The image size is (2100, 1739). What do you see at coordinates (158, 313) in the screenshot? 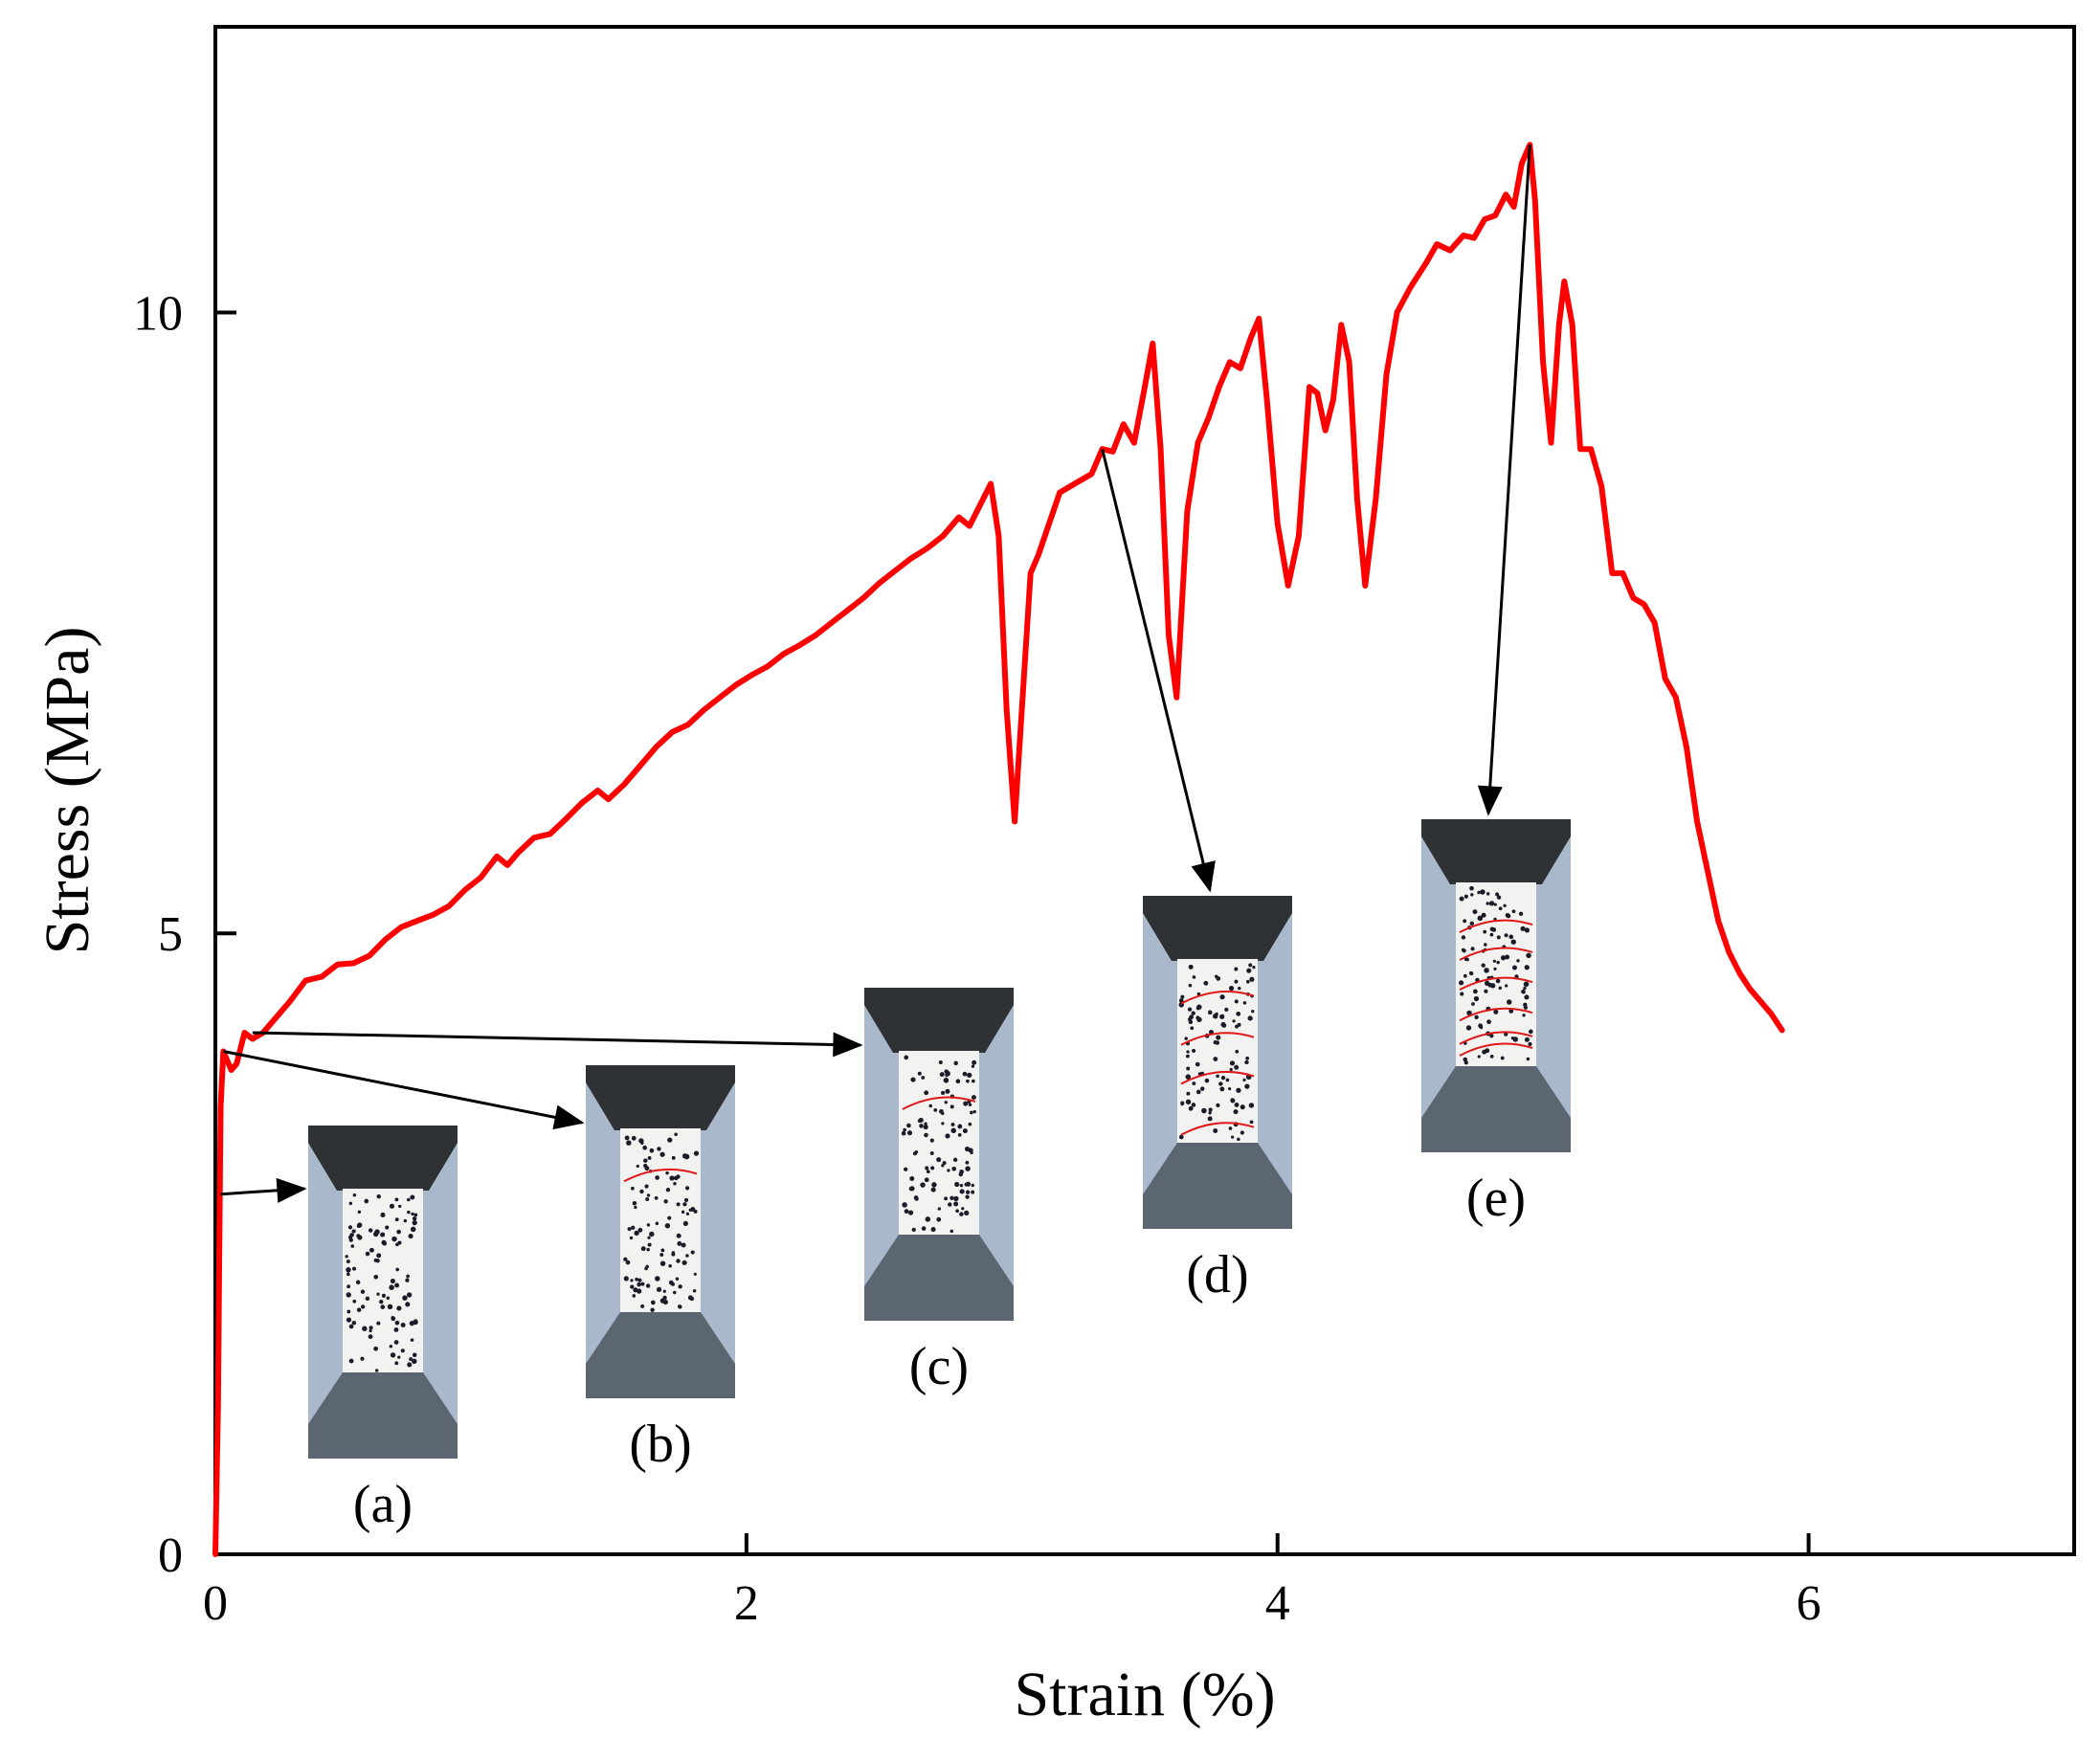
I see `y-tick-label: 10` at bounding box center [158, 313].